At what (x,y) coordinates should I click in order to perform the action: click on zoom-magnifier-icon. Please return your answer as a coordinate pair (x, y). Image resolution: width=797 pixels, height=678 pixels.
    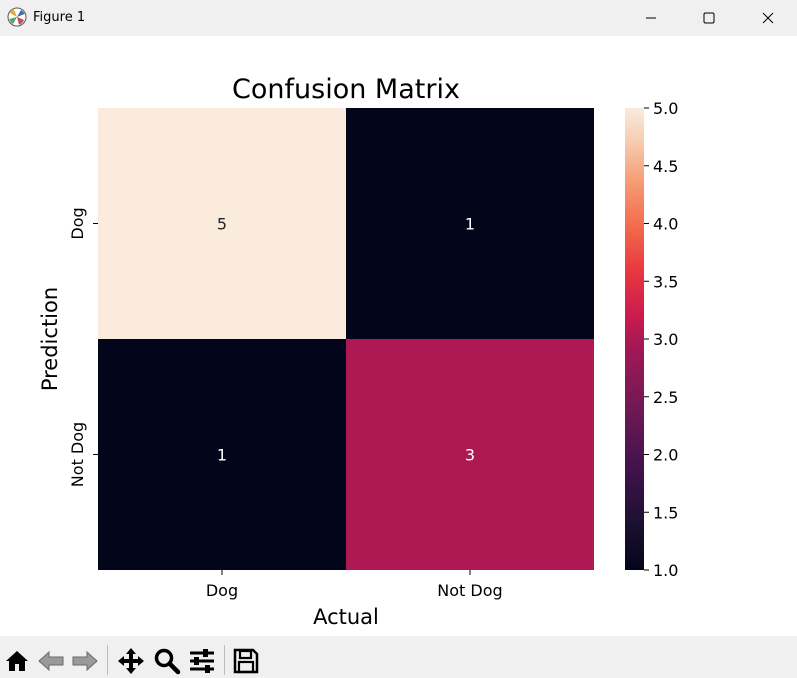
    Looking at the image, I should click on (167, 661).